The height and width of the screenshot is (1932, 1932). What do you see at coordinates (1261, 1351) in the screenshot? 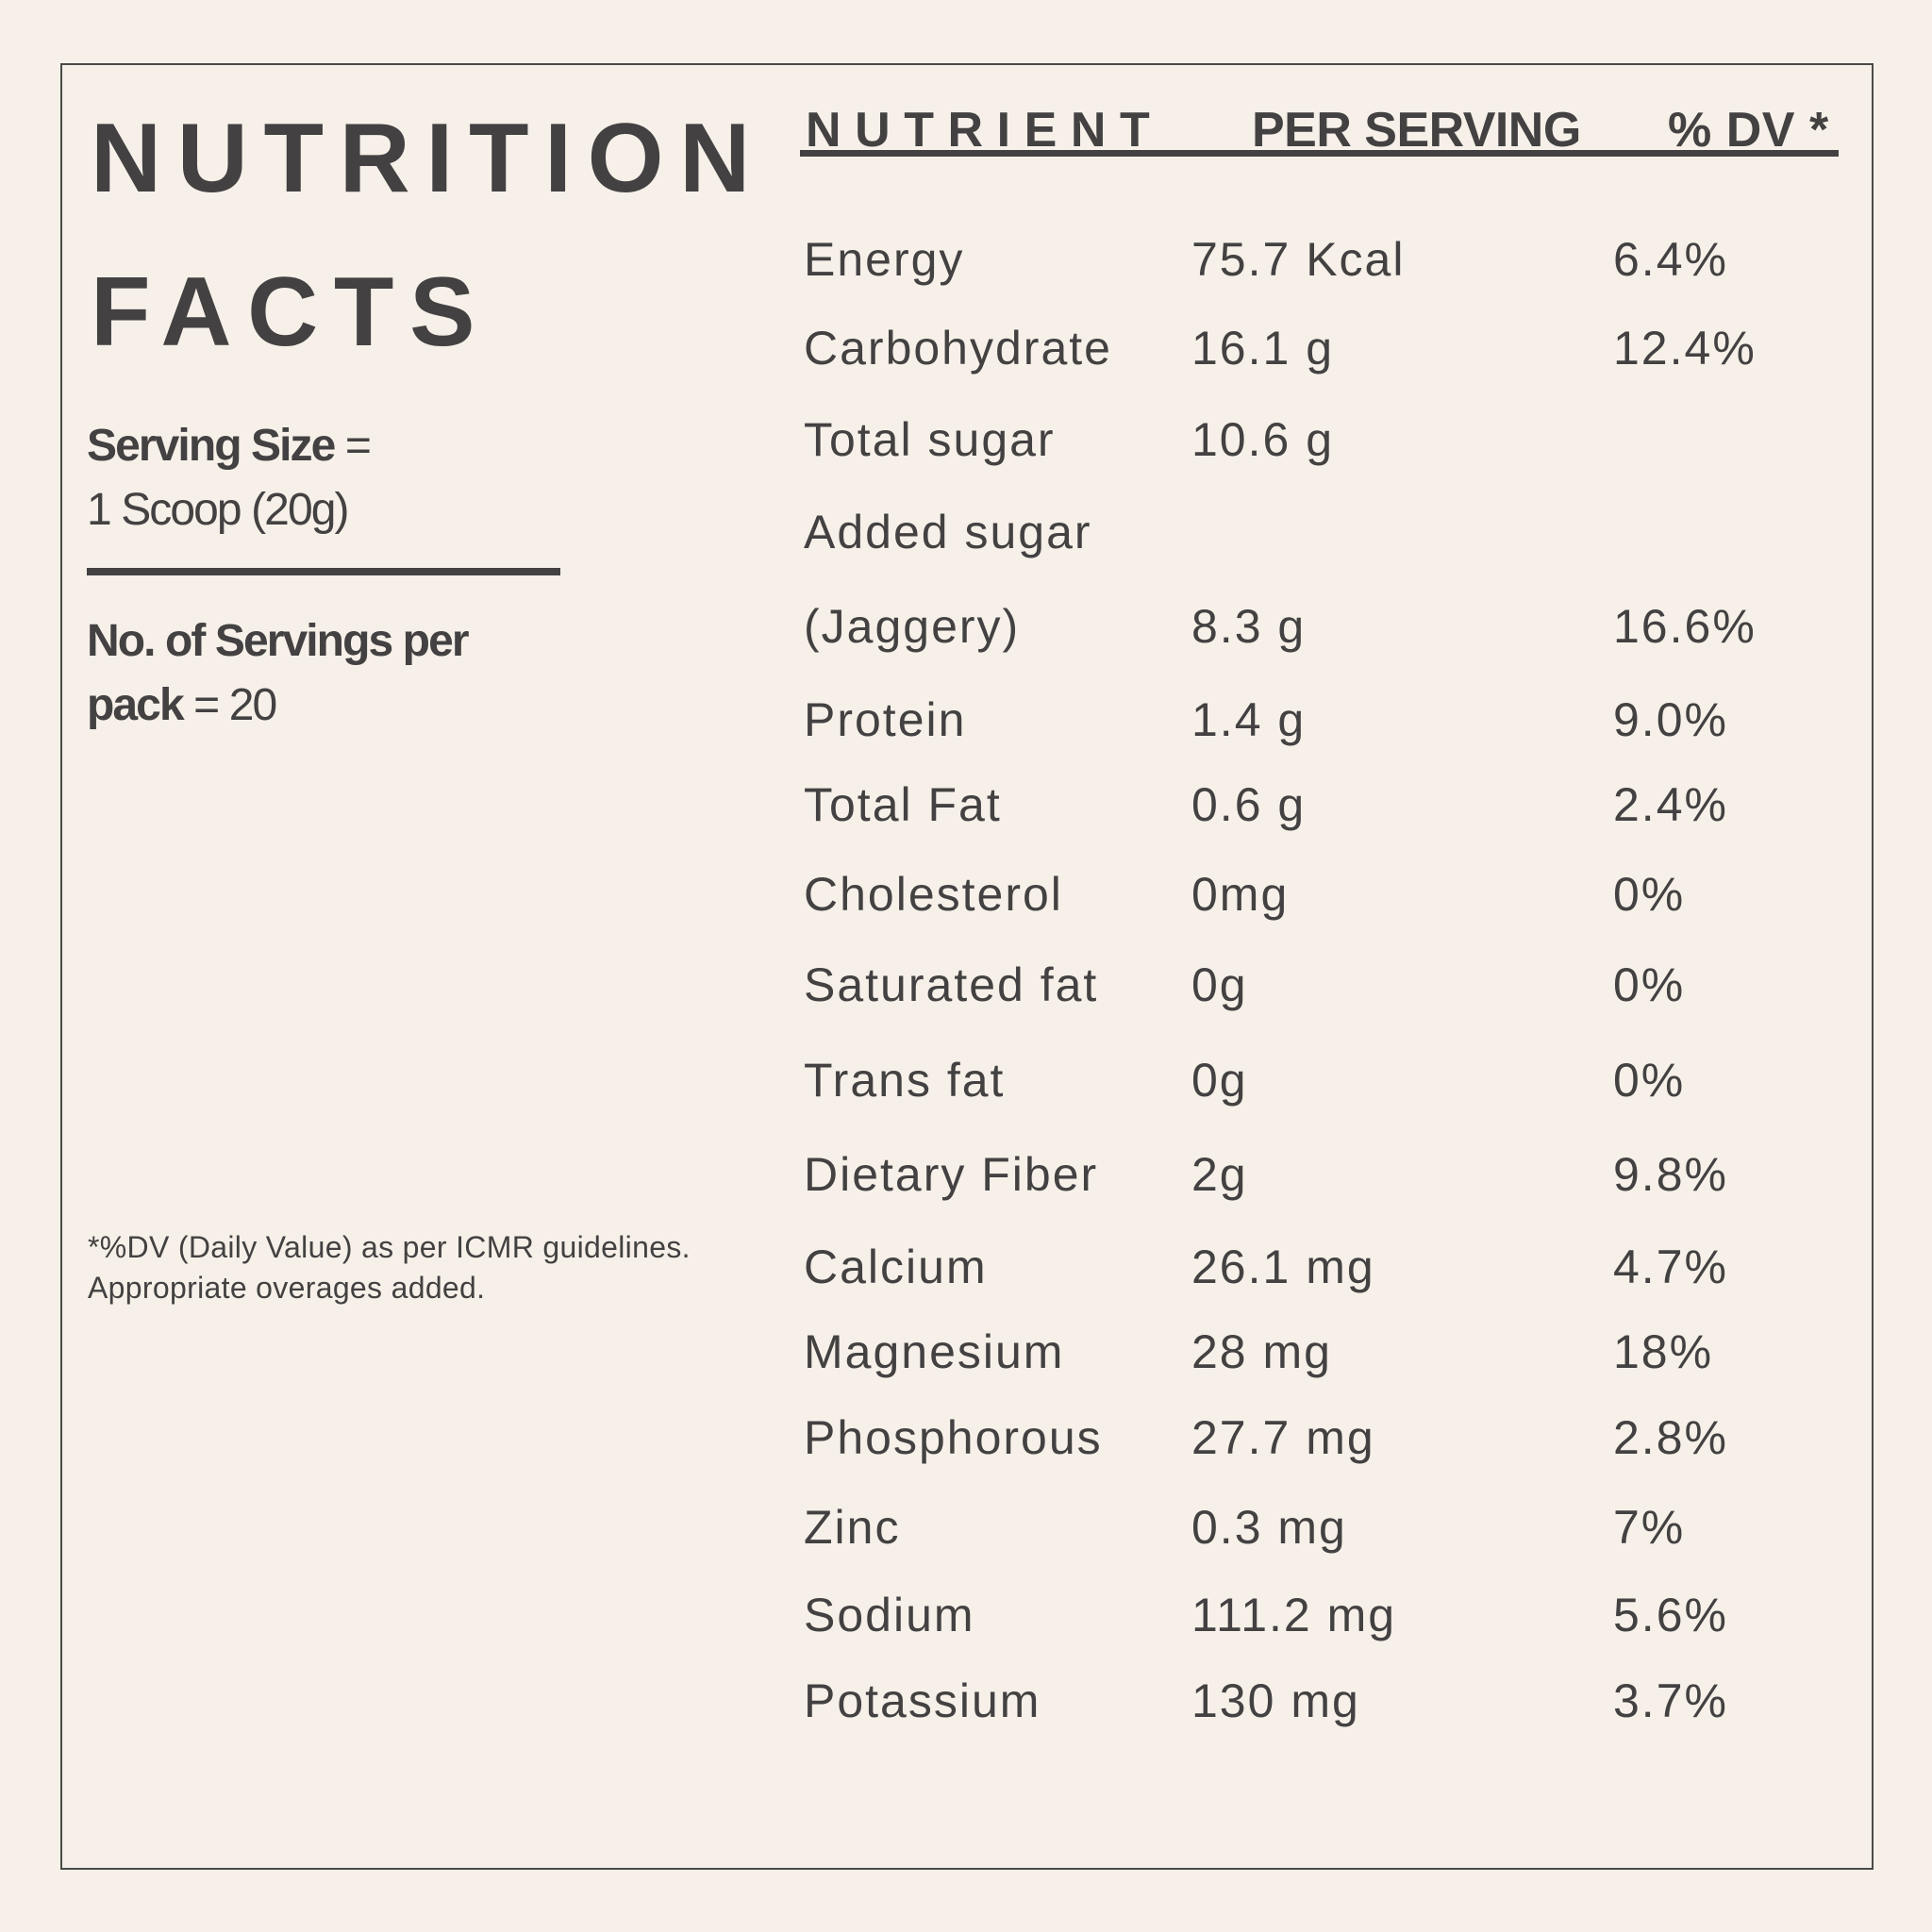
I see `nutrient-amount: 28 mg` at bounding box center [1261, 1351].